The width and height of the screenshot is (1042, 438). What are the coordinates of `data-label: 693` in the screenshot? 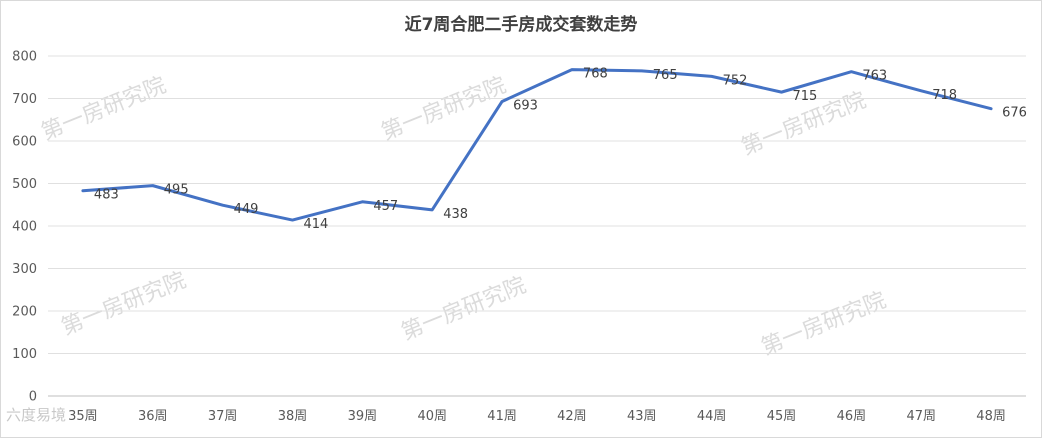 It's located at (525, 105).